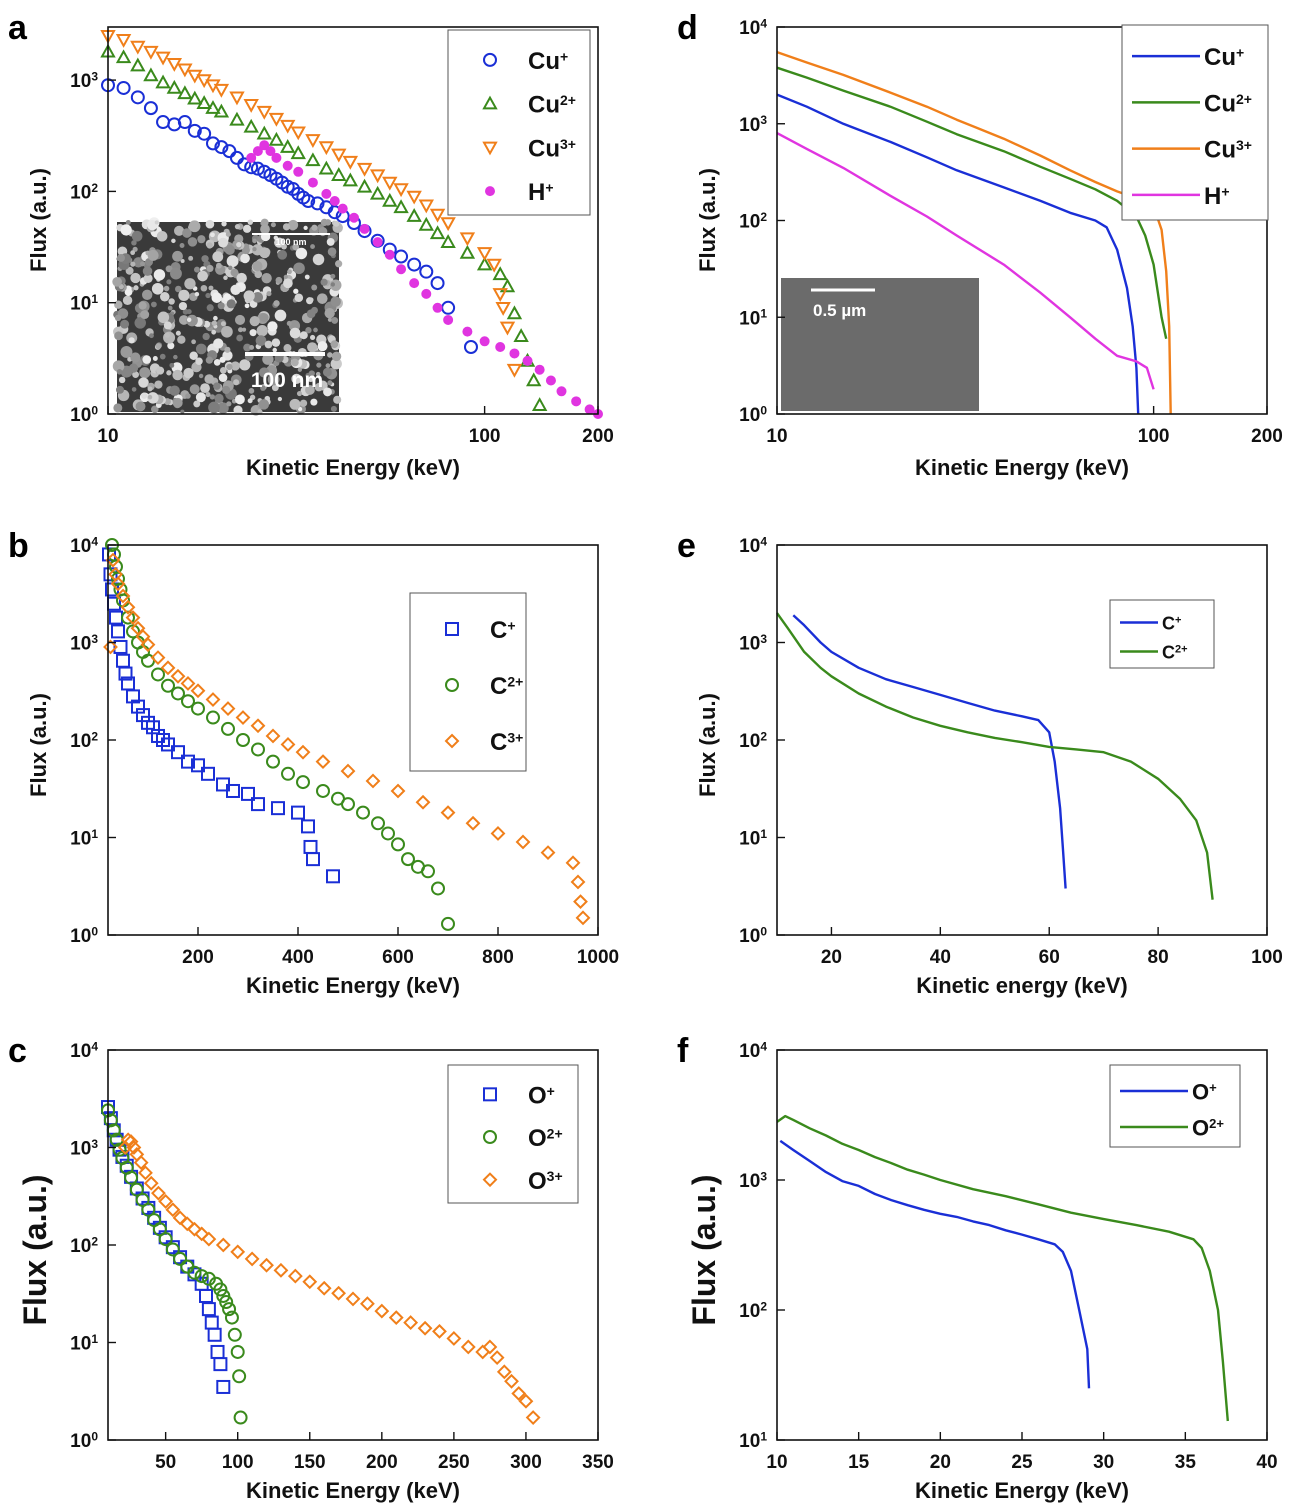  Describe the element at coordinates (1049, 957) in the screenshot. I see `x-tick-label: 60` at that location.